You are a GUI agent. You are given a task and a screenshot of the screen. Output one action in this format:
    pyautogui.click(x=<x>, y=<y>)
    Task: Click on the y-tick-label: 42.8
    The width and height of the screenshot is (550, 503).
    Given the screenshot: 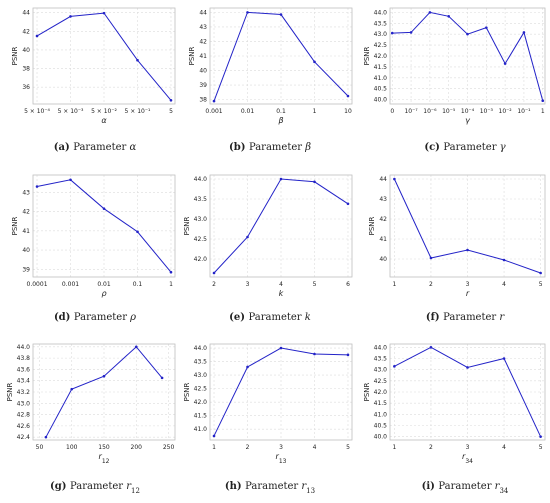 What is the action you would take?
    pyautogui.click(x=24, y=415)
    